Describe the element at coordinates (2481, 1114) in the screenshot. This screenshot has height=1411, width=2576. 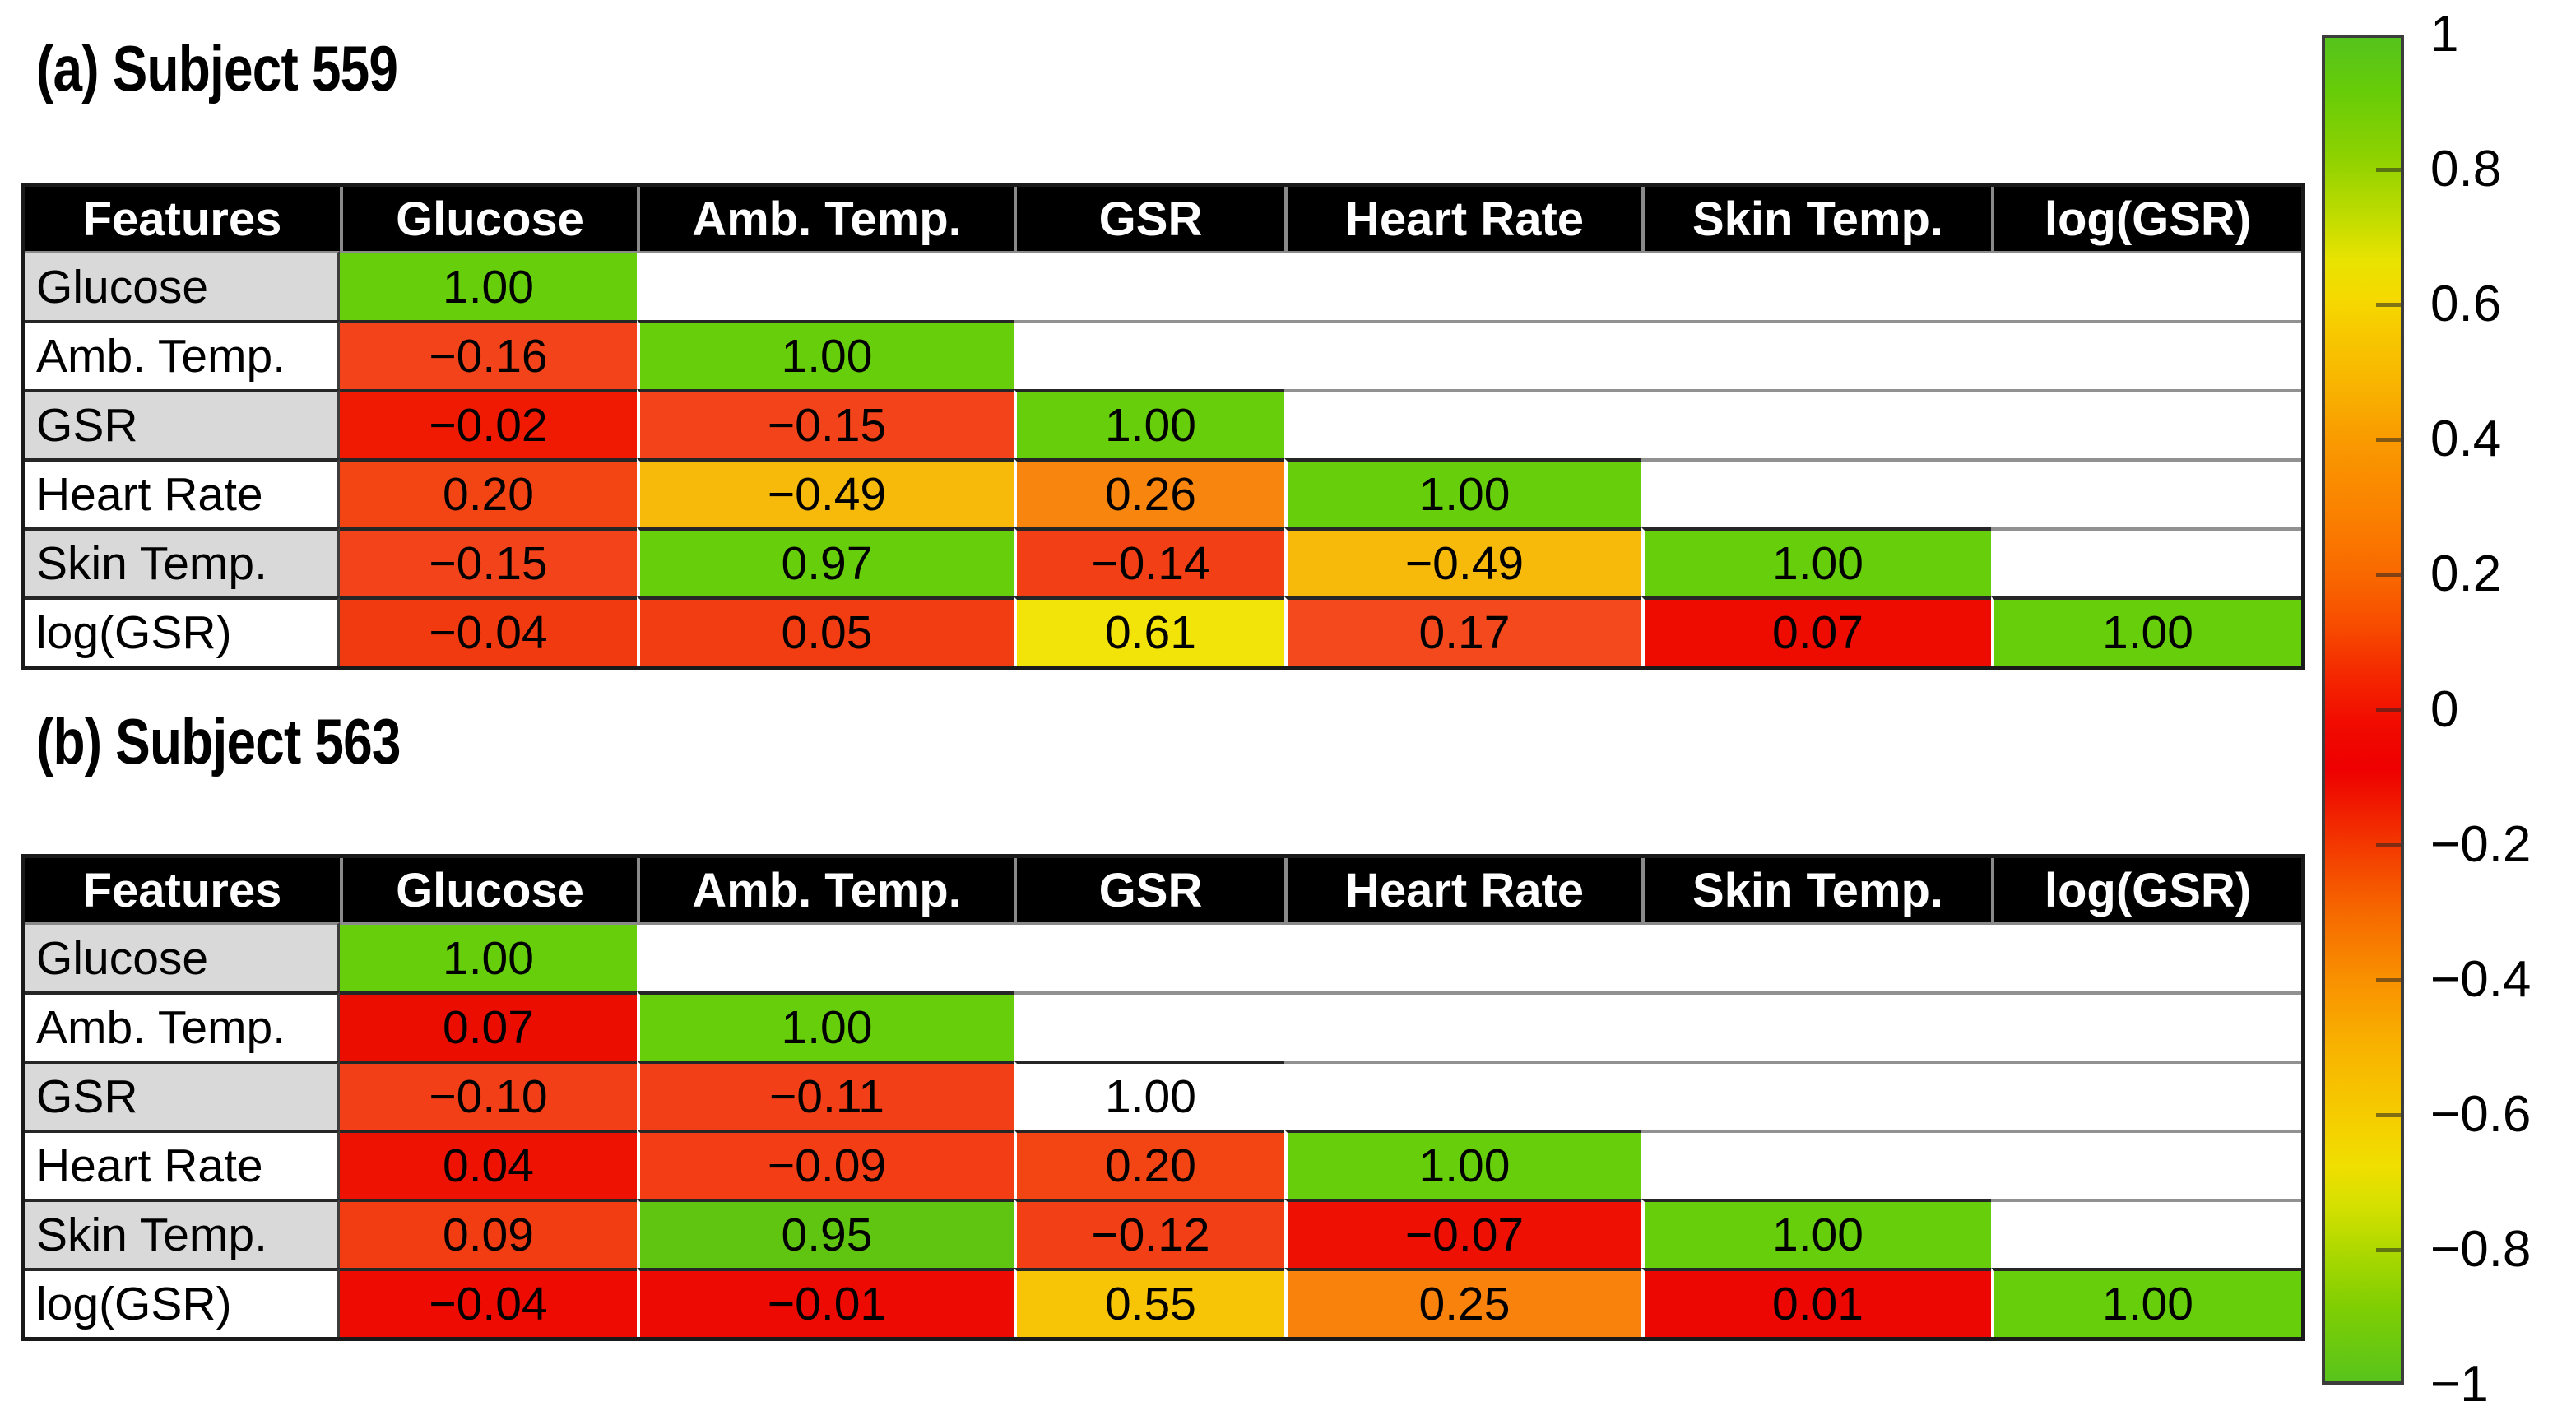
I see `colorbar-tick-label: −0.6` at that location.